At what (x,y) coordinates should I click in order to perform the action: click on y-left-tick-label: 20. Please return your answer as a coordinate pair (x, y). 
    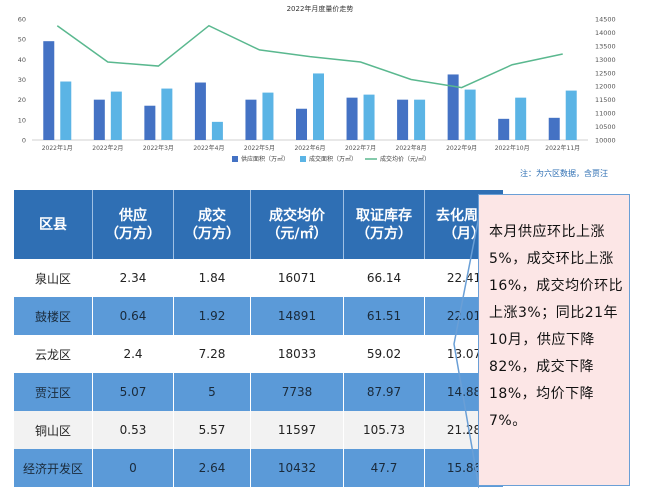
    Looking at the image, I should click on (22, 100).